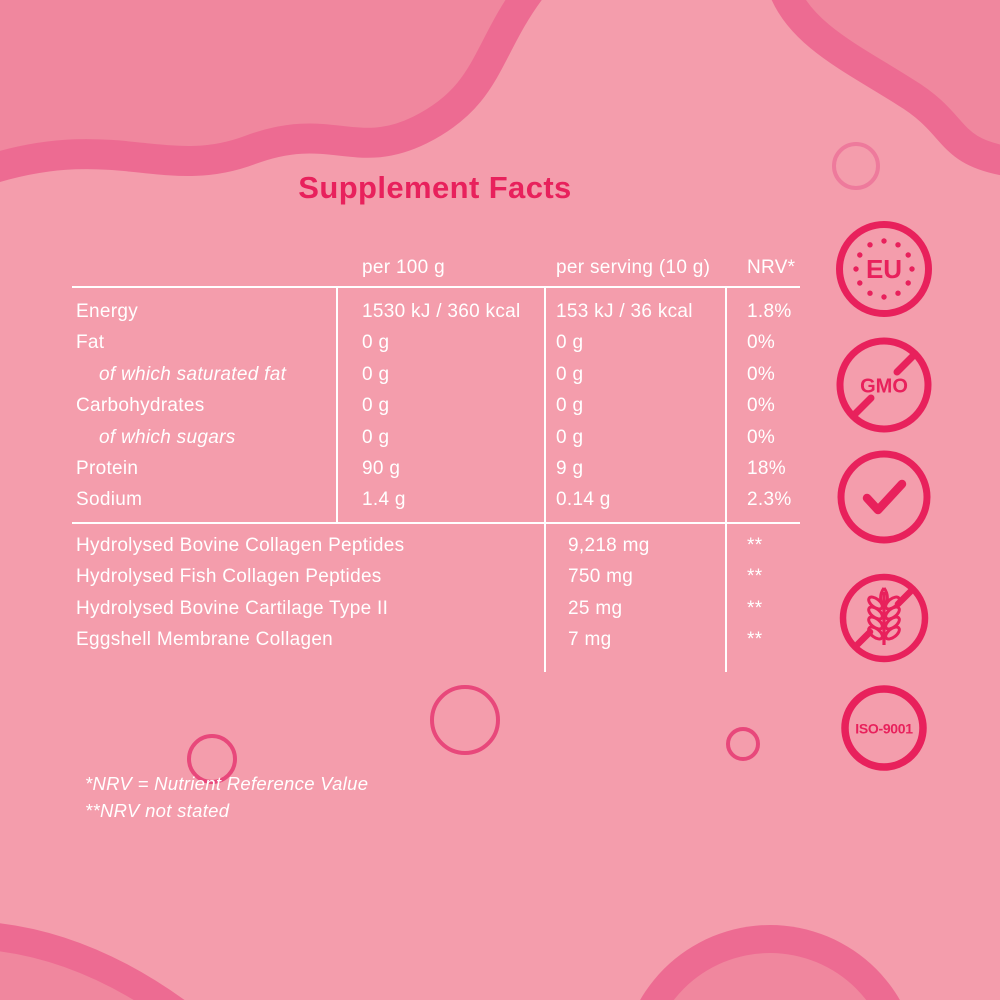 This screenshot has width=1000, height=1000. What do you see at coordinates (500, 342) in the screenshot?
I see `table-row: Fat 0 g 0 g 0%` at bounding box center [500, 342].